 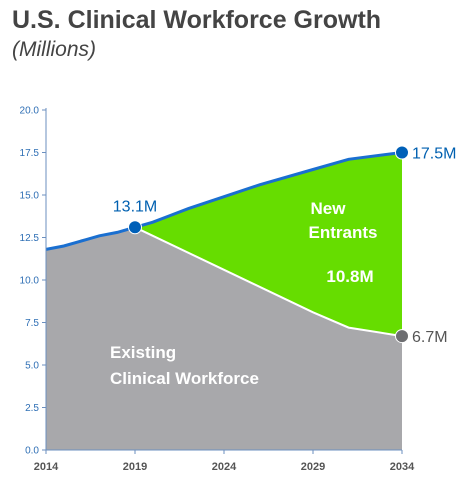 What do you see at coordinates (343, 232) in the screenshot?
I see `new-entrants-label-line2: Entrants` at bounding box center [343, 232].